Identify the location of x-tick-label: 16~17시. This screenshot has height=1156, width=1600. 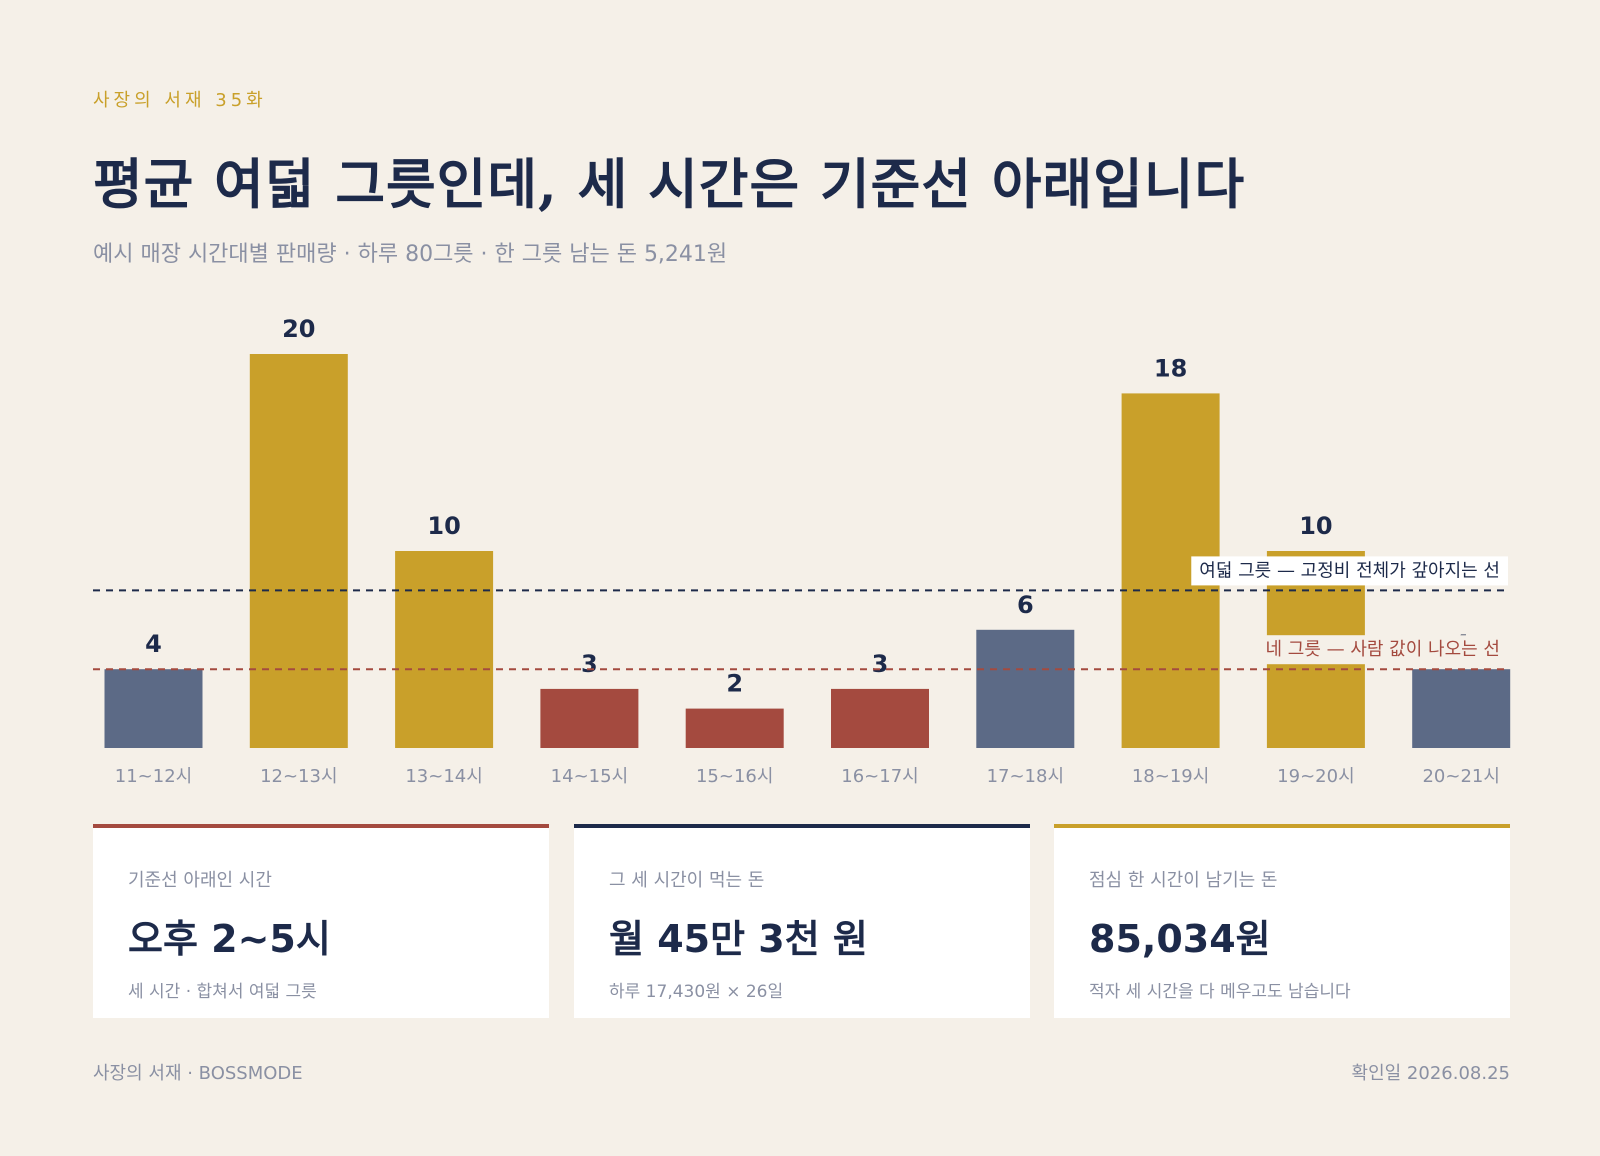
(879, 776).